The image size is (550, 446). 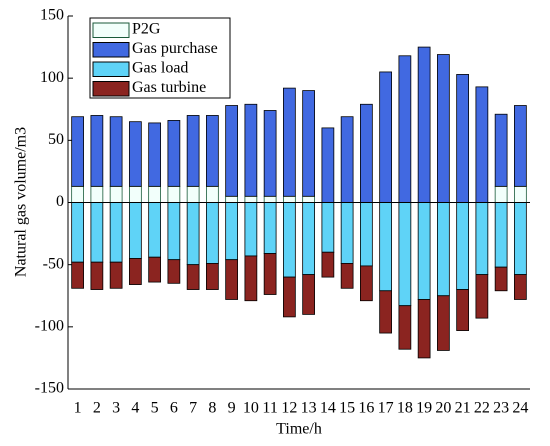 I want to click on x-tick-label: 16, so click(x=366, y=408).